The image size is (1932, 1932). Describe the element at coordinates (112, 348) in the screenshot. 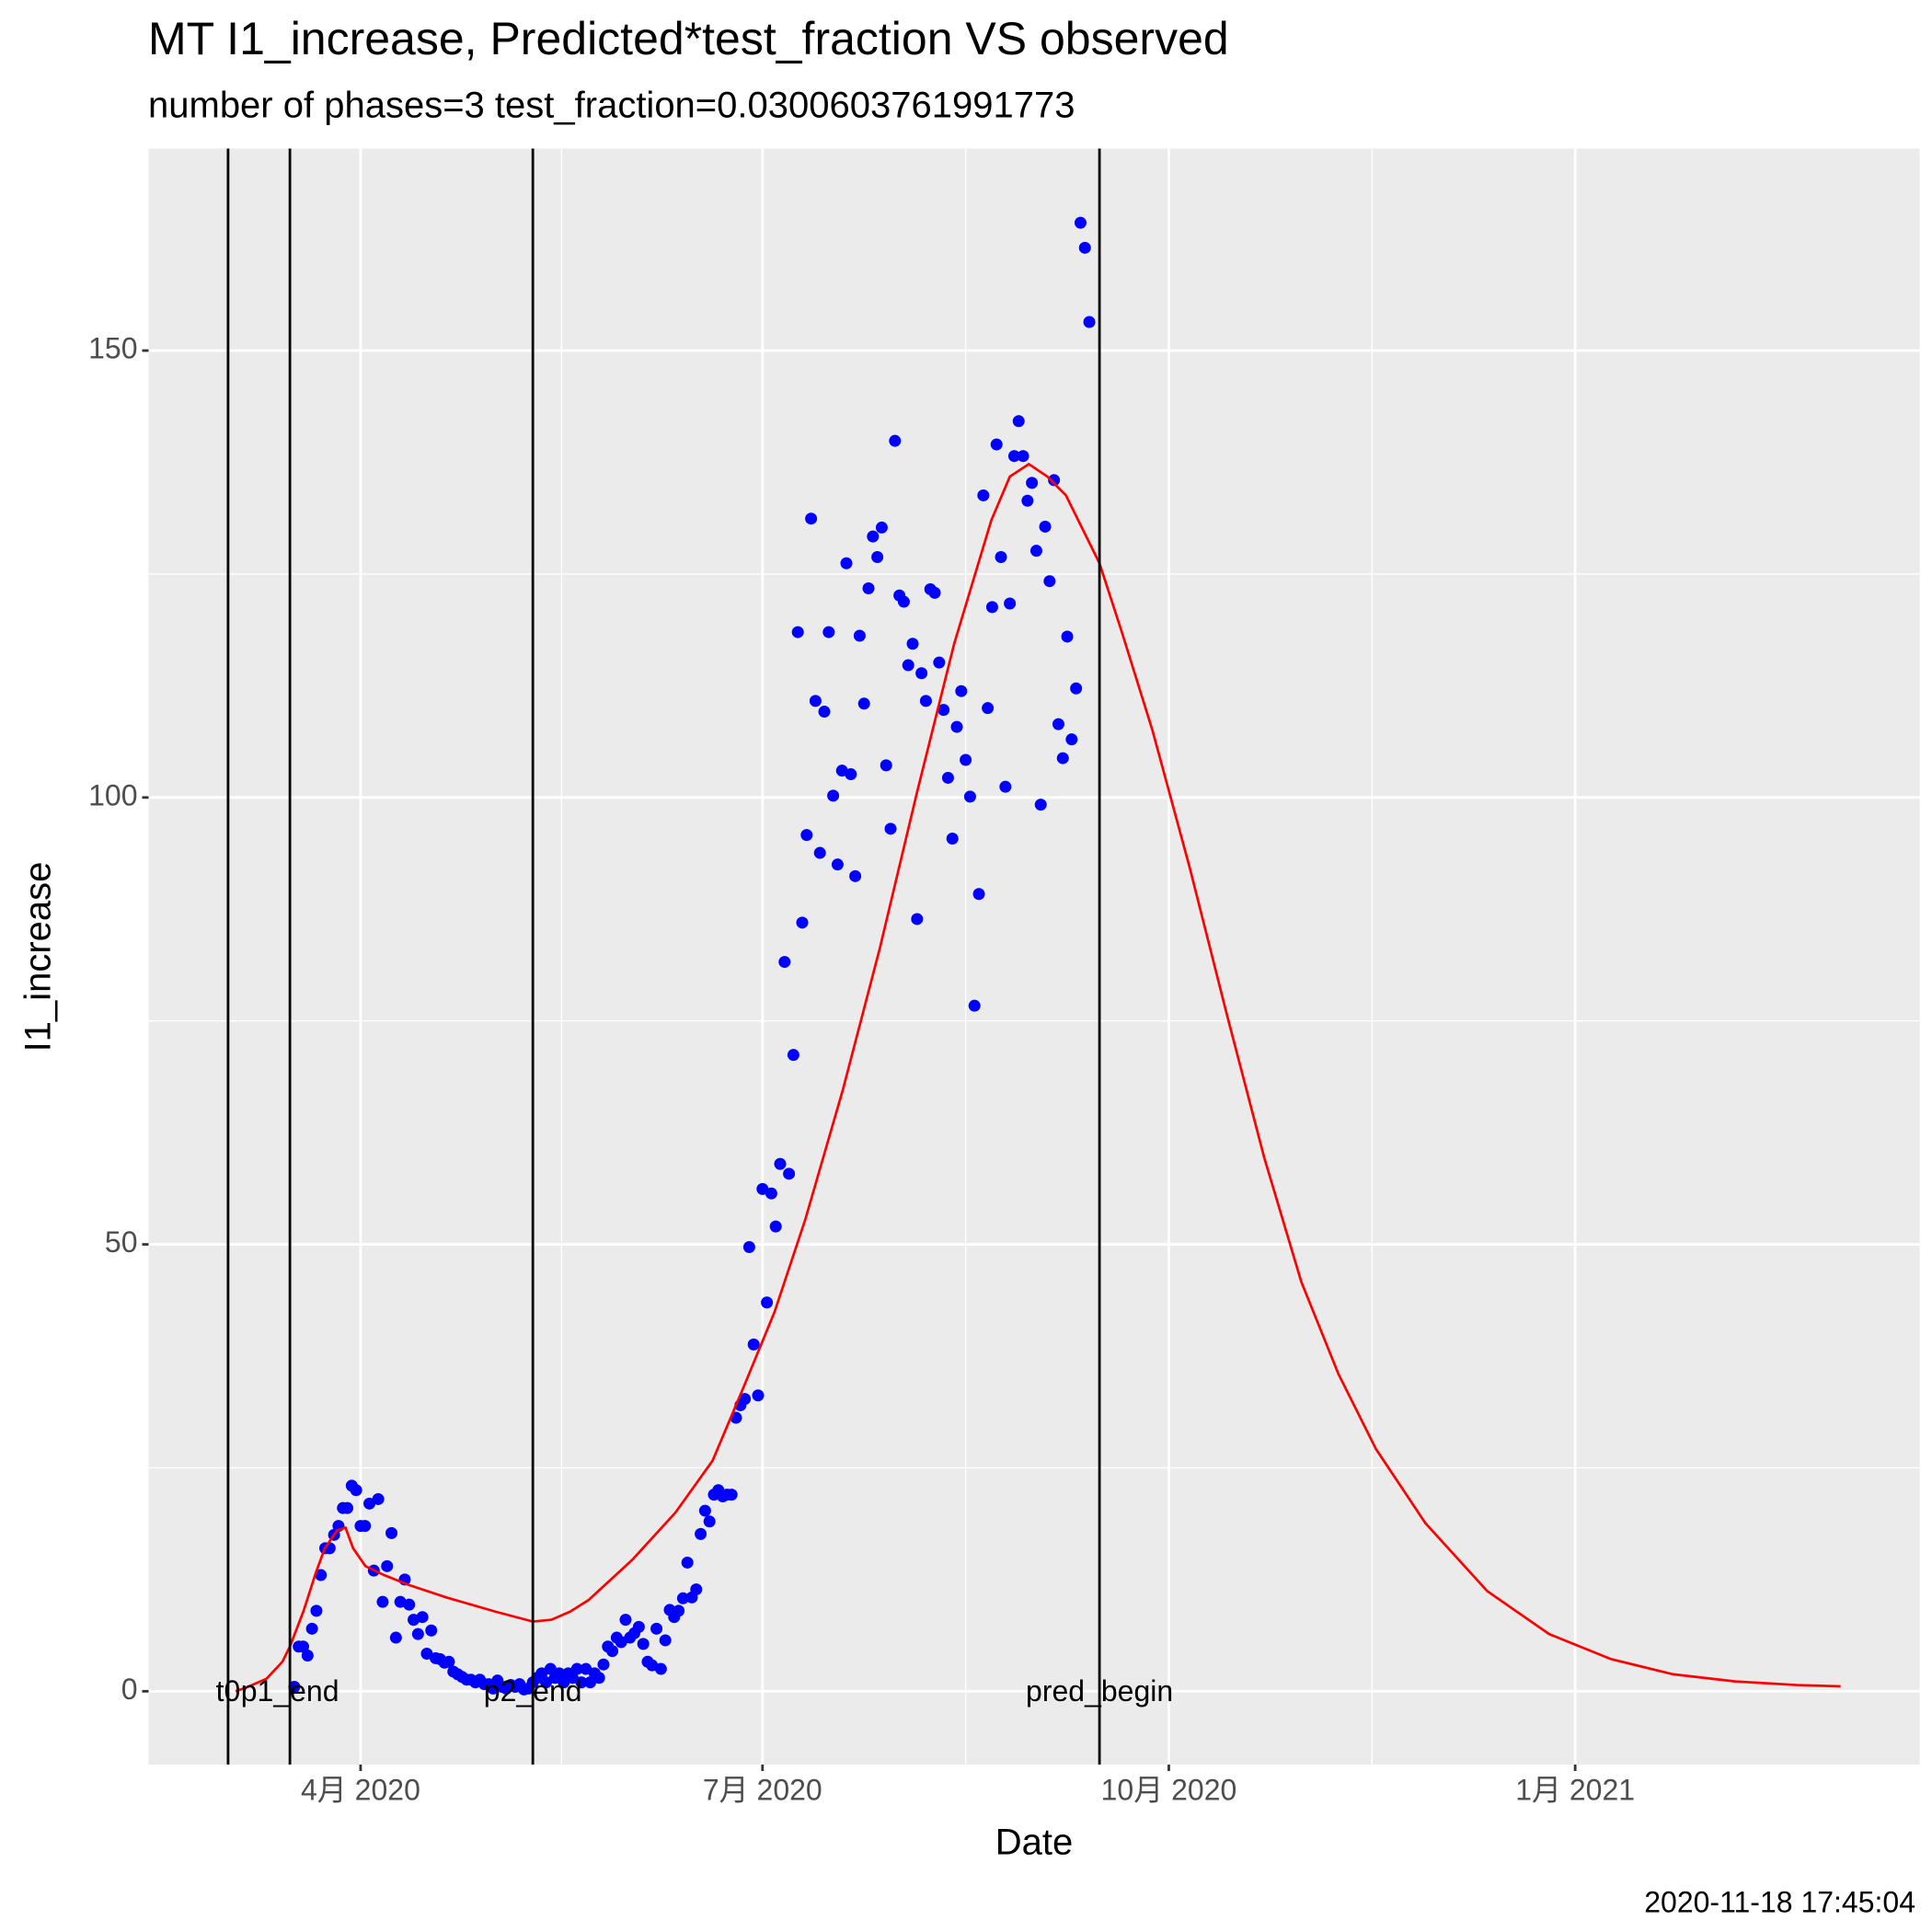

I see `y-tick-label: 150` at that location.